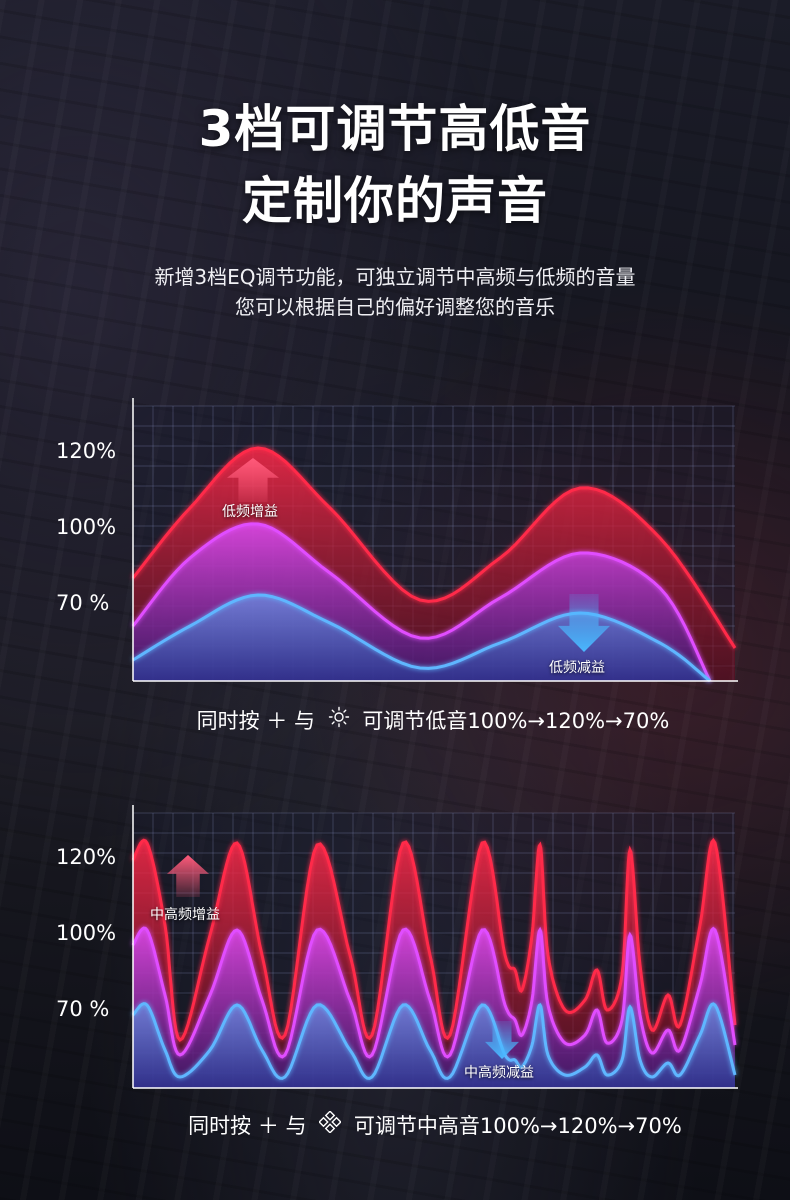  Describe the element at coordinates (250, 512) in the screenshot. I see `bass-gain-label: 低频增益` at that location.